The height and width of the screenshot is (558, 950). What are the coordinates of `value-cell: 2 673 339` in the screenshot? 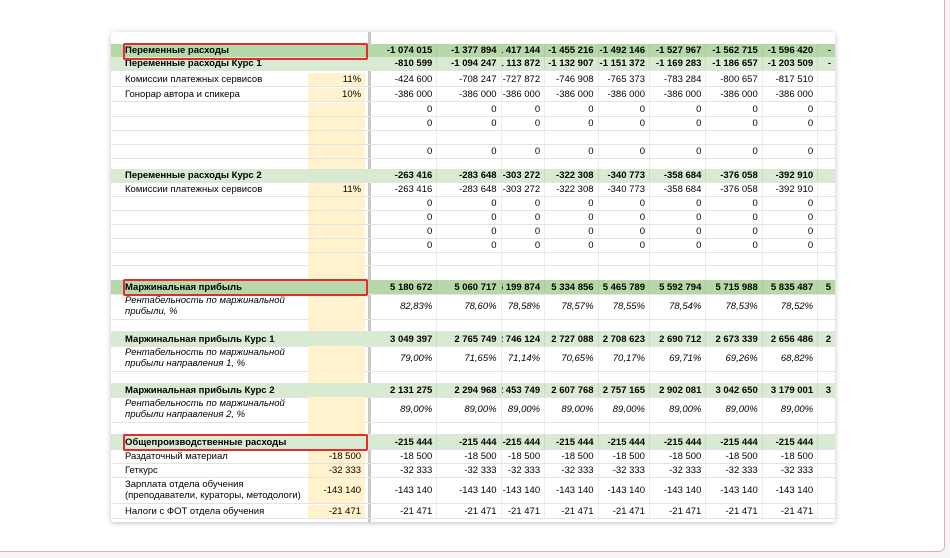 It's located at (733, 339).